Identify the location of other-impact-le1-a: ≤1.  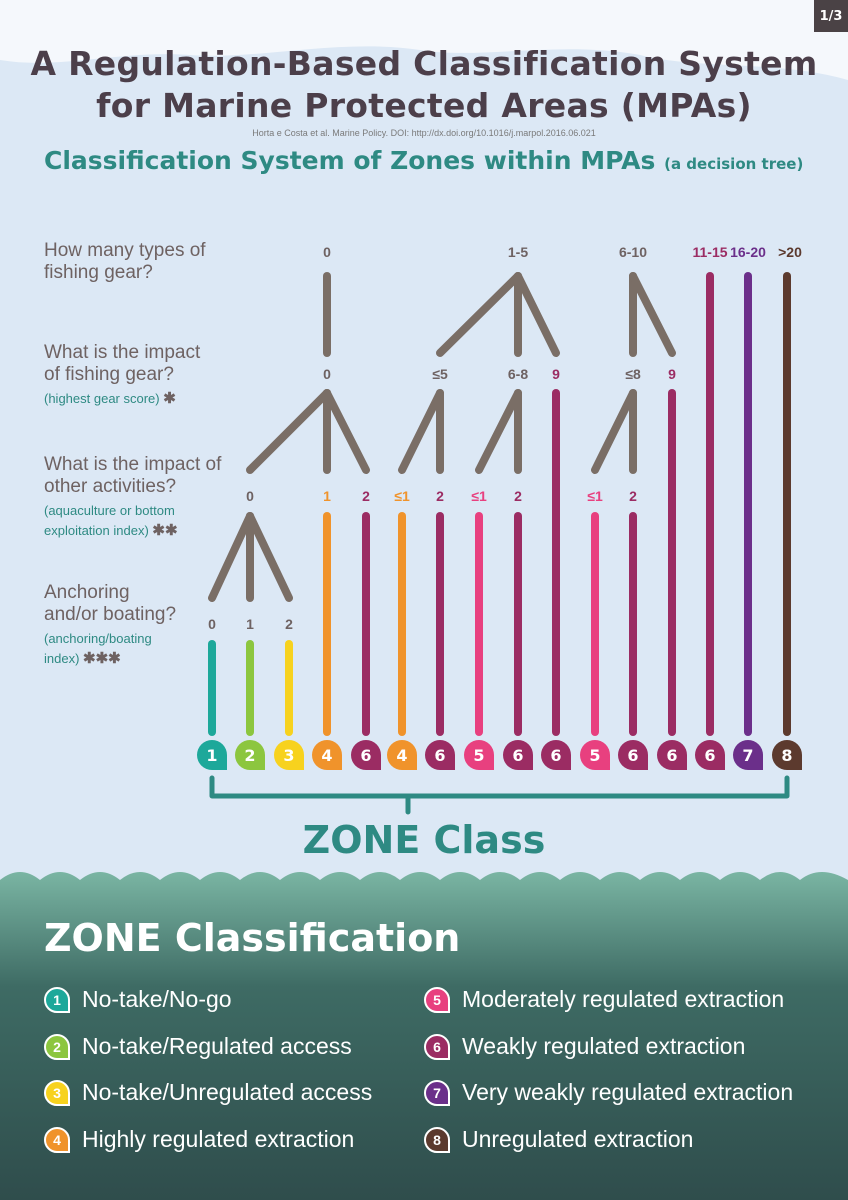
(402, 496).